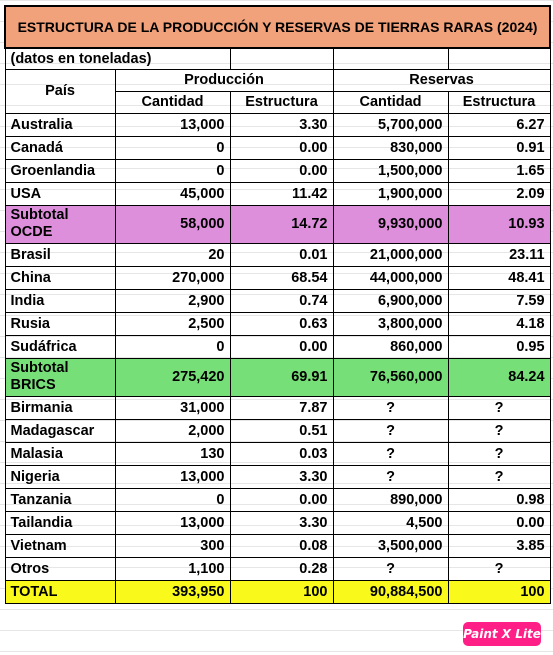 The width and height of the screenshot is (553, 655). Describe the element at coordinates (60, 407) in the screenshot. I see `country-cell: Birmania` at that location.